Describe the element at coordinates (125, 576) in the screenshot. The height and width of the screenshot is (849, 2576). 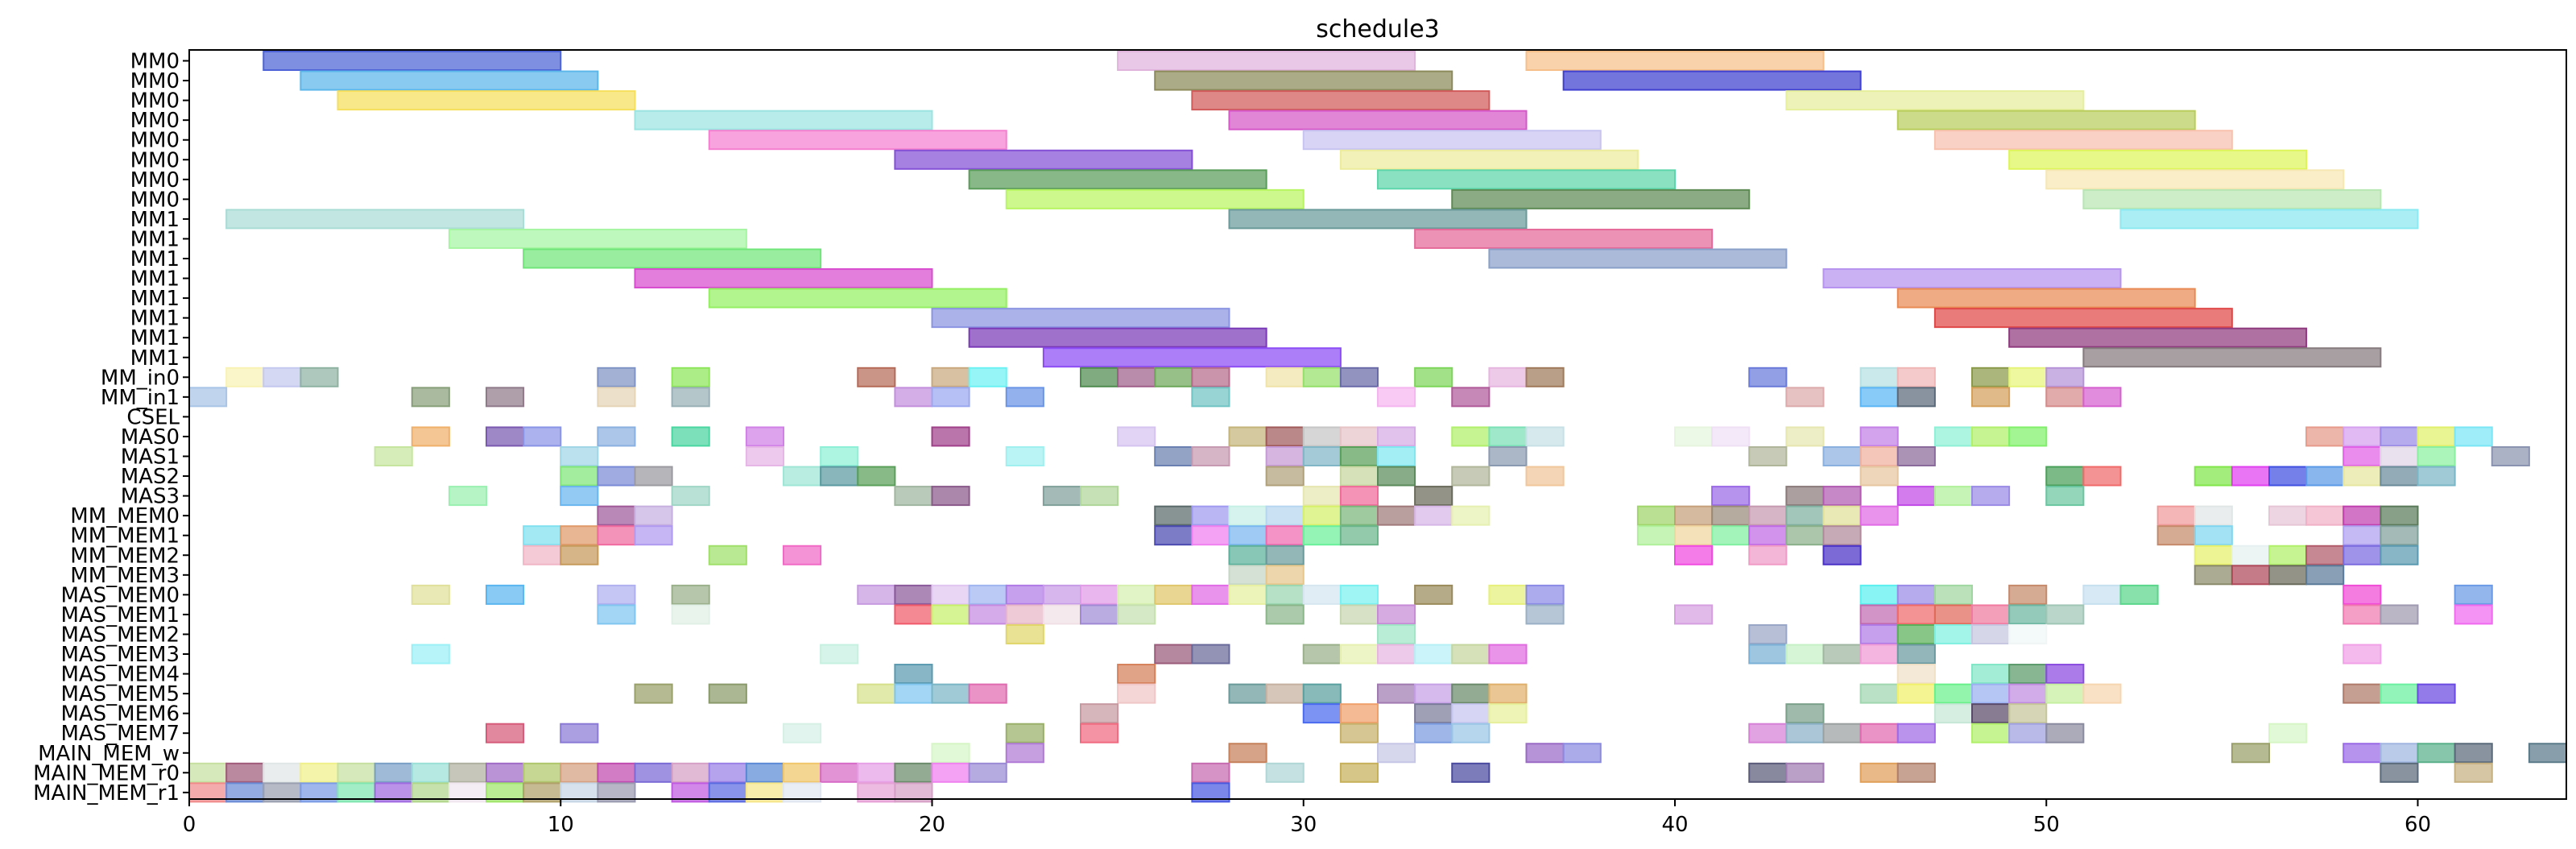
I see `y-tick-label: MM_MEM3` at that location.